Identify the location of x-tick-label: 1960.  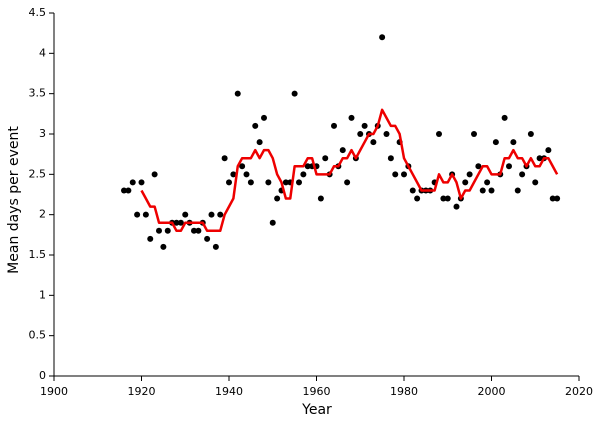
(317, 391).